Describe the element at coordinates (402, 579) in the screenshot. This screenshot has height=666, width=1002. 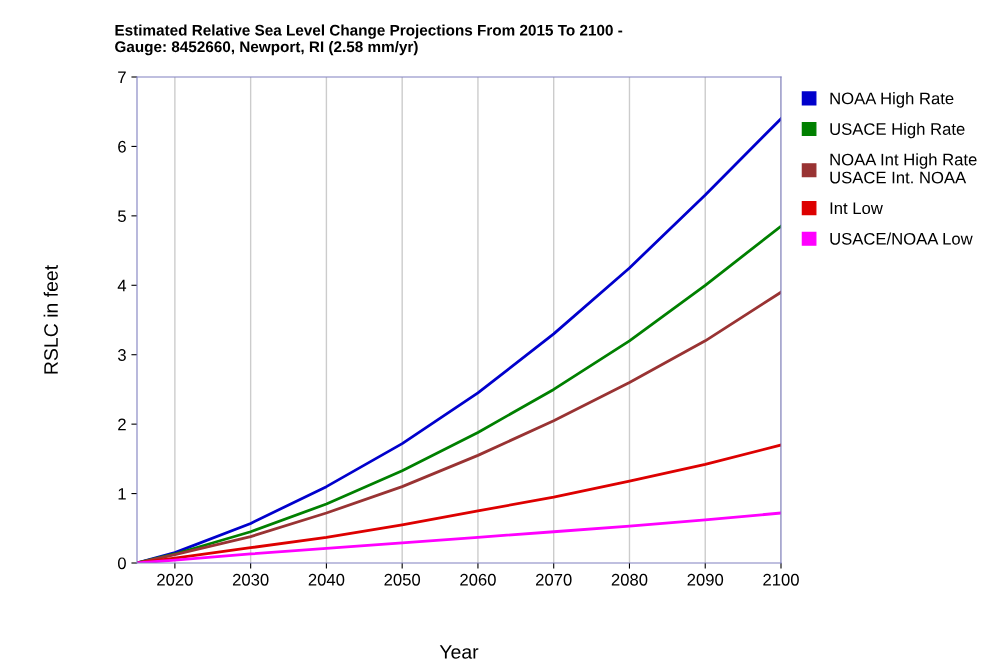
I see `x-tick-label: 2050` at that location.